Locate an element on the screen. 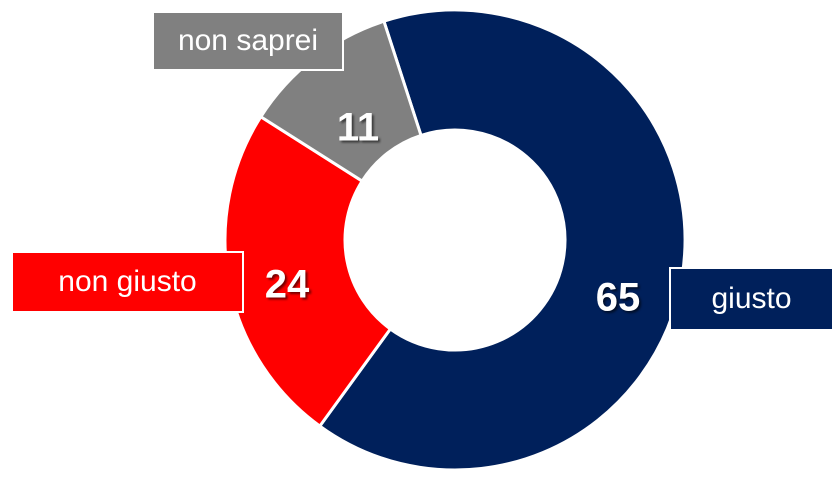 Image resolution: width=833 pixels, height=494 pixels. value-label: 11 is located at coordinates (358, 128).